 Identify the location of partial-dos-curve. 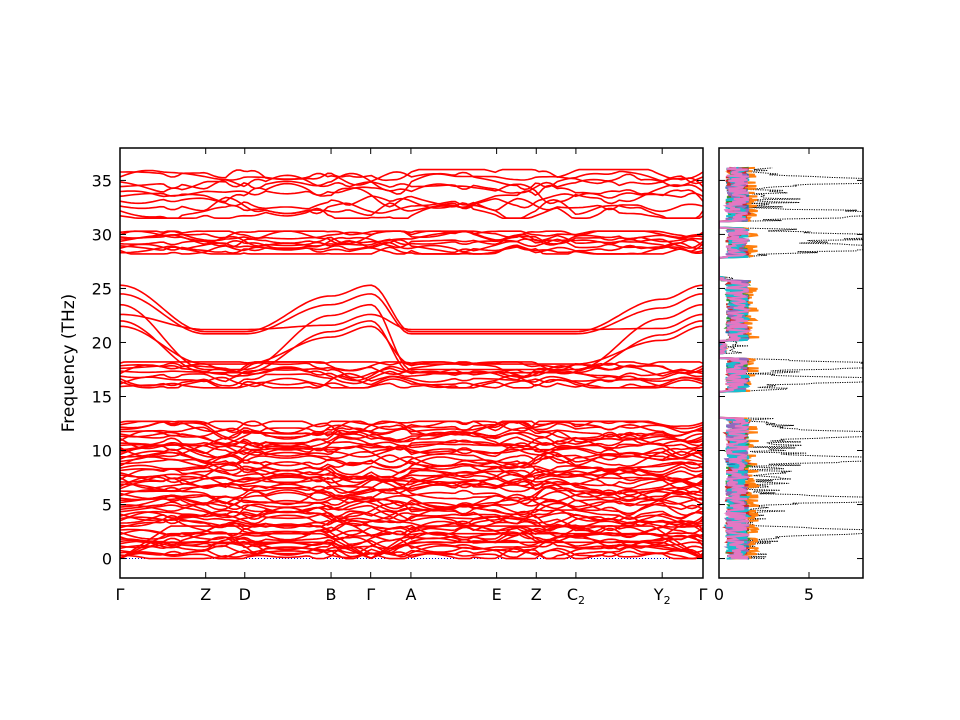
(736, 363).